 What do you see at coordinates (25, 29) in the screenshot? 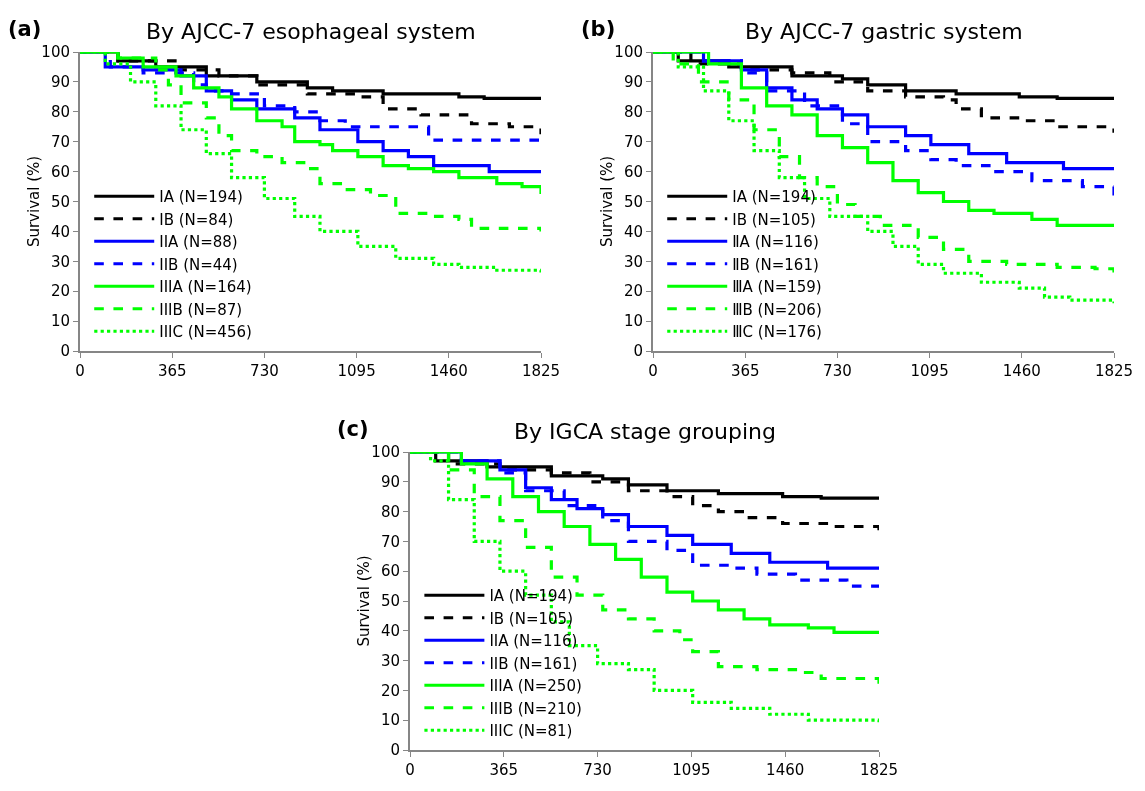
I see `text: (a)` at bounding box center [25, 29].